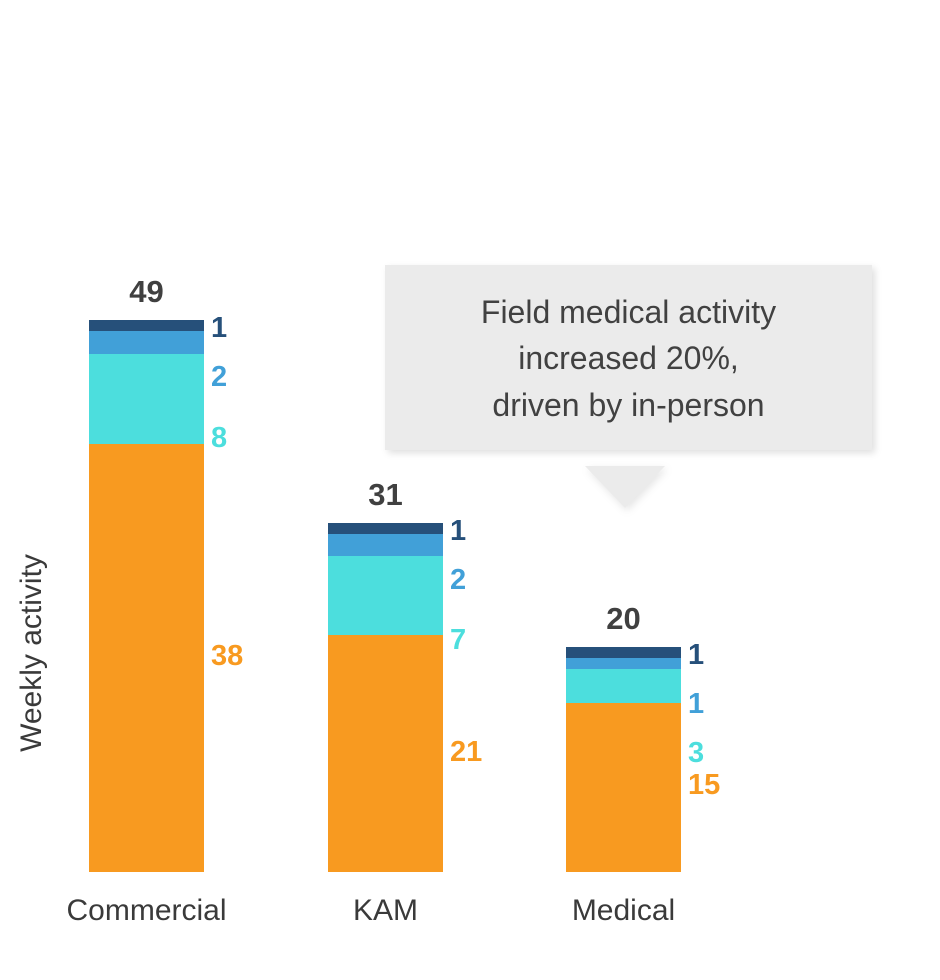 The width and height of the screenshot is (940, 980). Describe the element at coordinates (625, 487) in the screenshot. I see `callout-tail-icon` at that location.